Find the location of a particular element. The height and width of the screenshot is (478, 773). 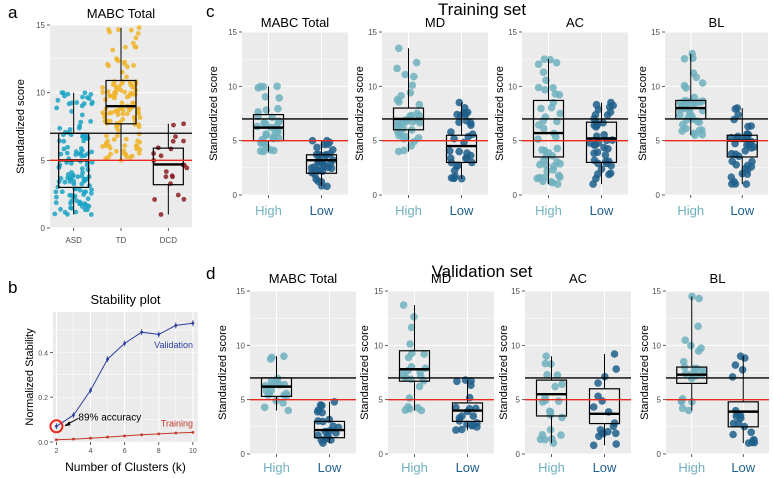

x-tick-label: 4 is located at coordinates (91, 451).